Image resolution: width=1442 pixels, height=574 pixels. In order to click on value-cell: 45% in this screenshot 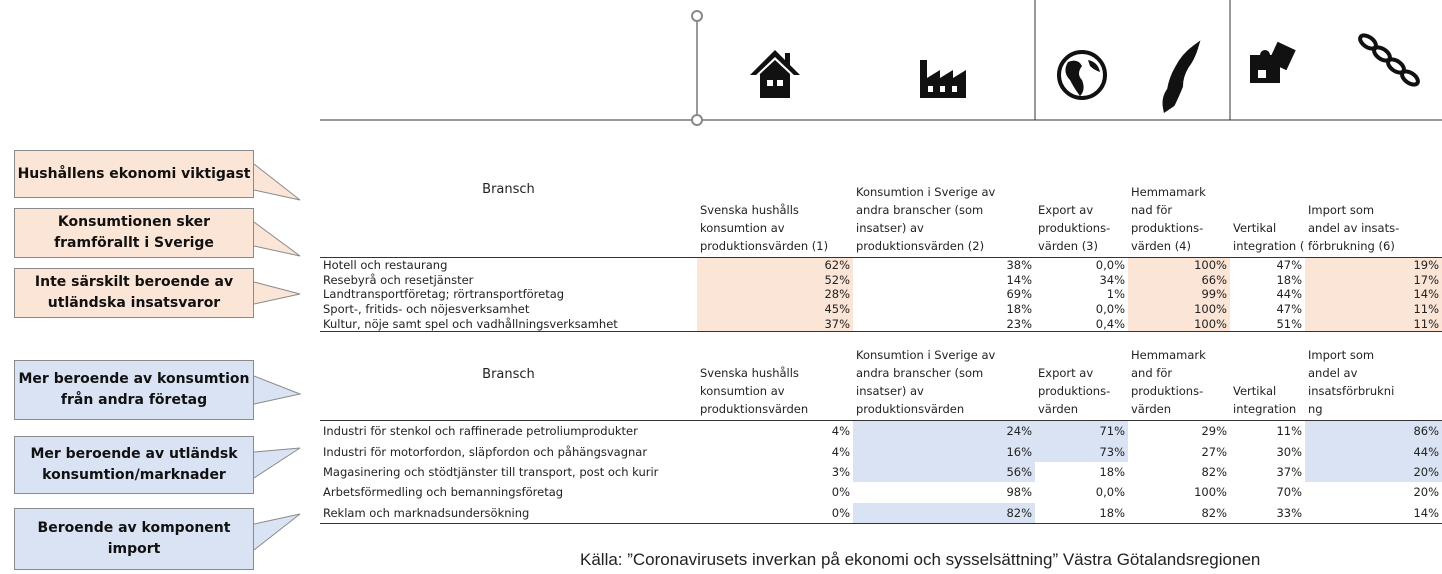, I will do `click(775, 309)`.